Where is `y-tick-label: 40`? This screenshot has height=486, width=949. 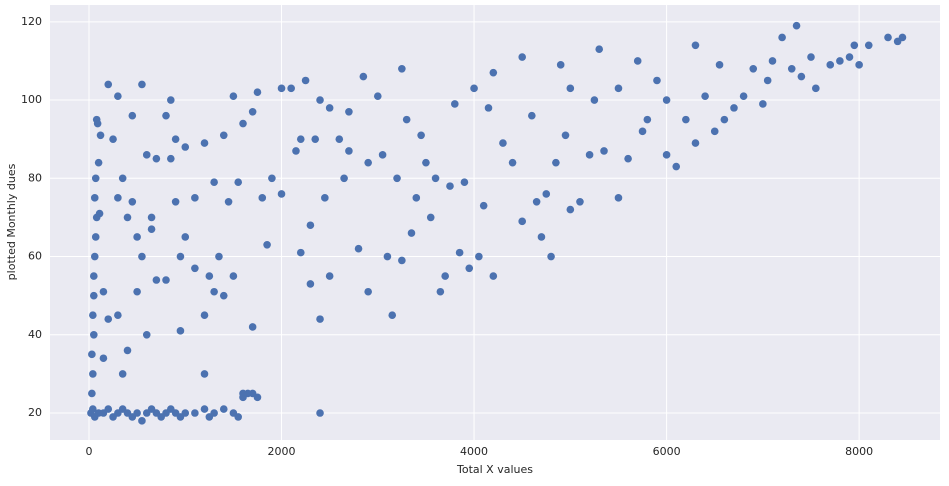 y-tick-label: 40 is located at coordinates (35, 334).